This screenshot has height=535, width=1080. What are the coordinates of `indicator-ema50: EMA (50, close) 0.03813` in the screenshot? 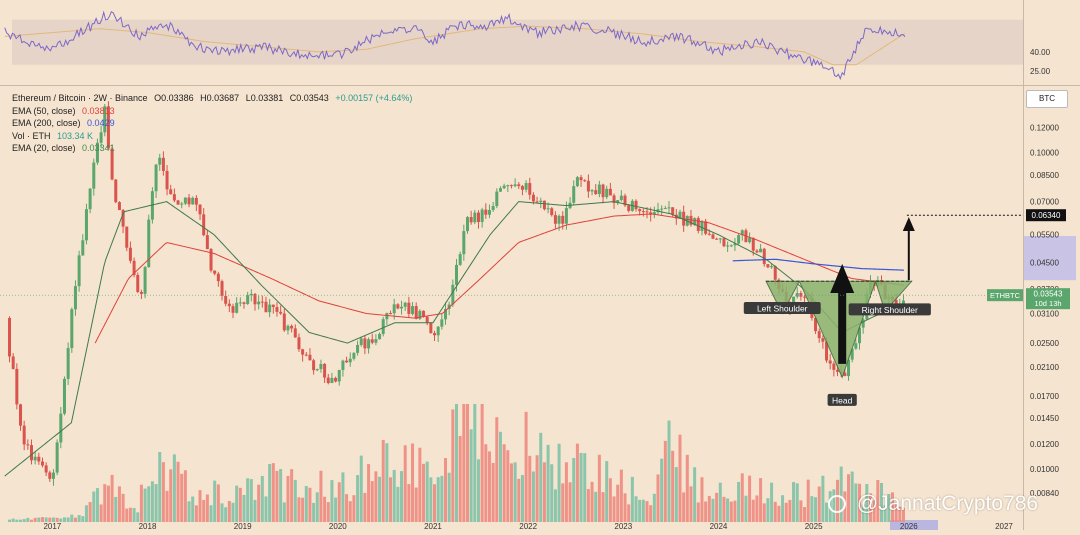 It's located at (212, 111).